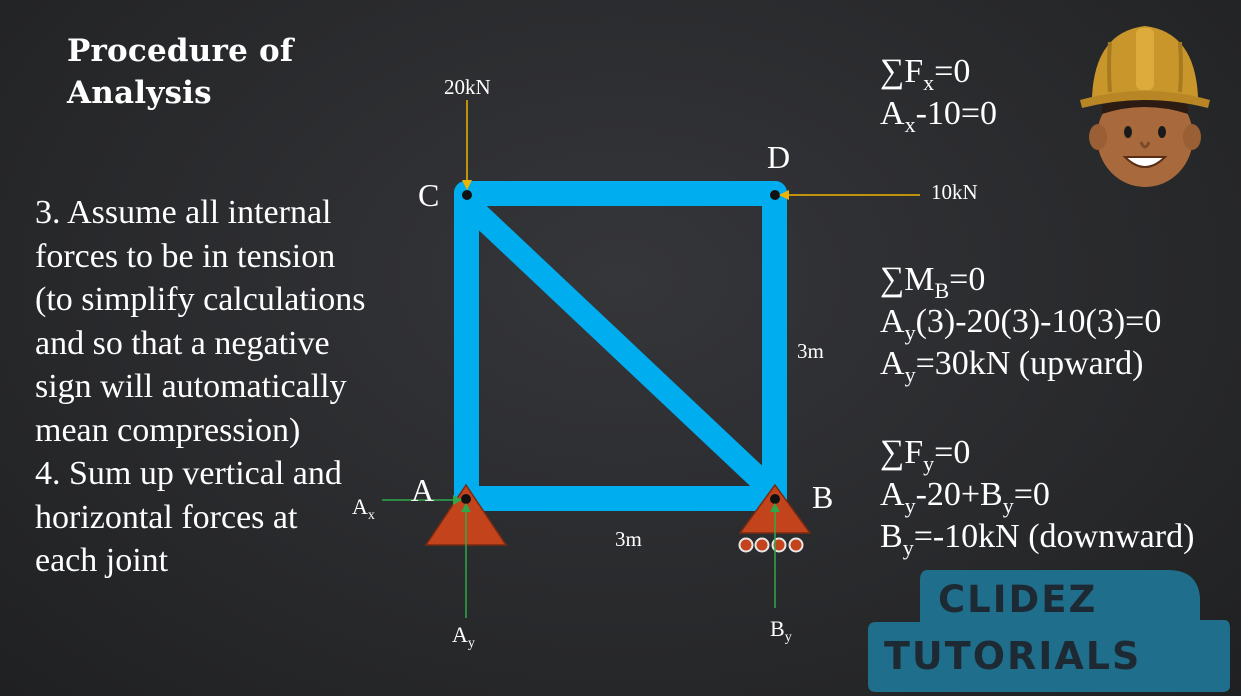 The image size is (1241, 696). Describe the element at coordinates (939, 116) in the screenshot. I see `equation-line: Ax-10=0` at that location.